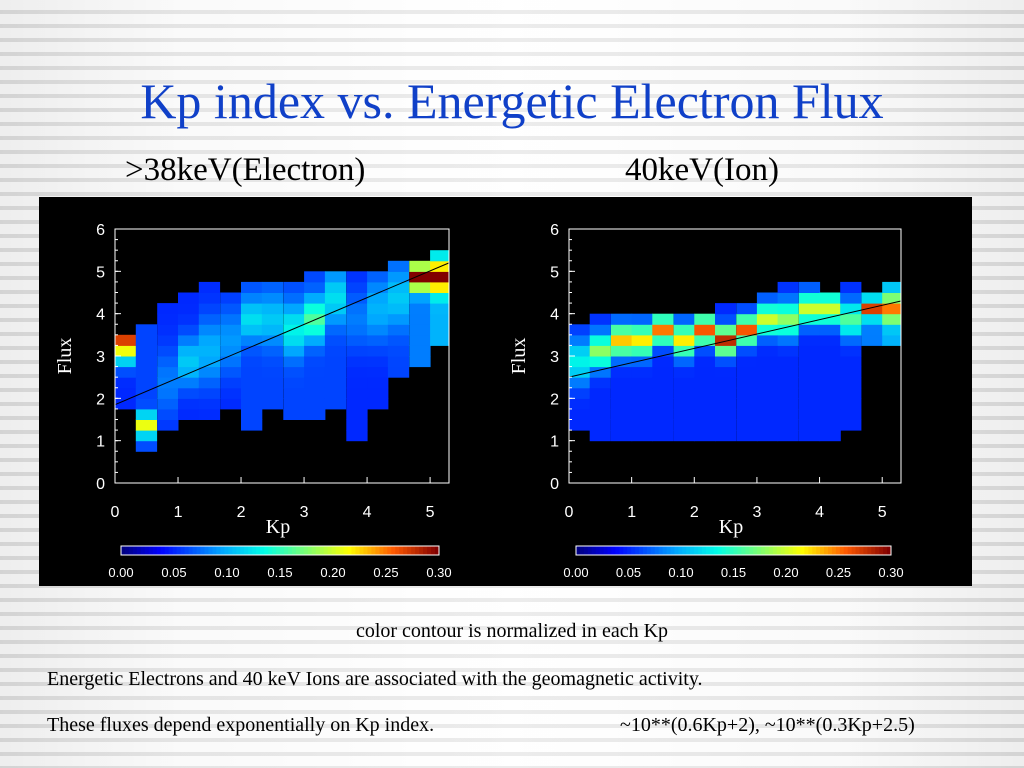 This screenshot has height=768, width=1024. What do you see at coordinates (512, 101) in the screenshot?
I see `slide-title: Kp index vs. Energetic Electron Flux` at bounding box center [512, 101].